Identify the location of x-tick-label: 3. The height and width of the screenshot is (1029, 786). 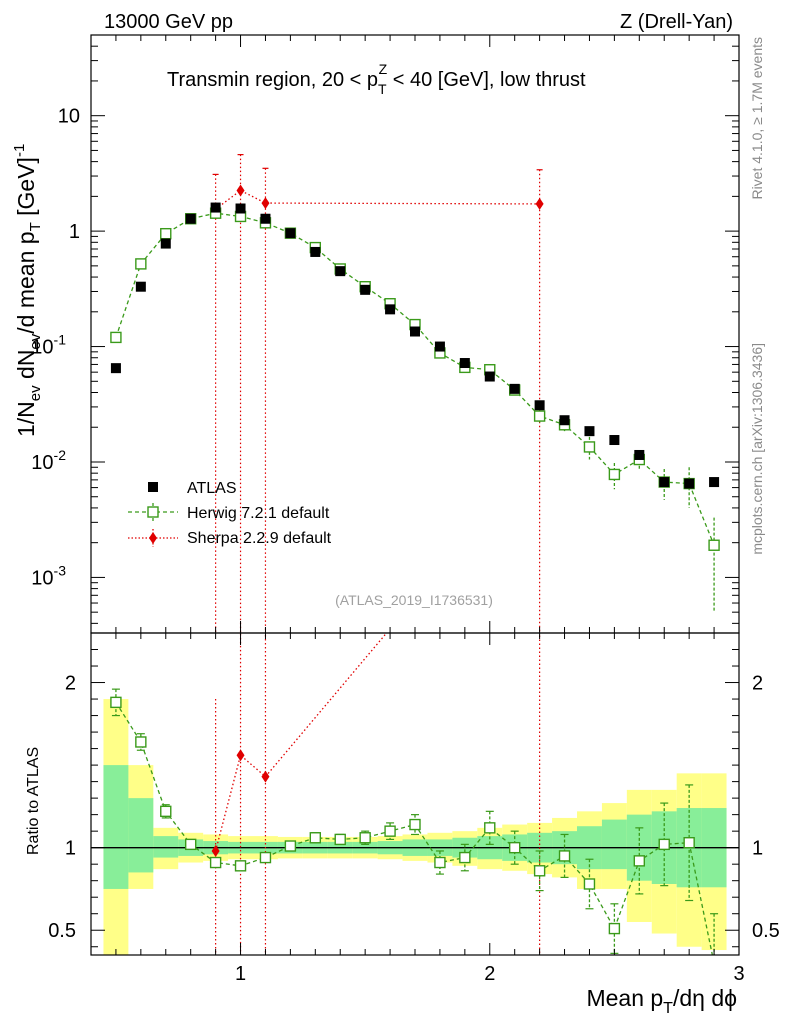
(738, 974).